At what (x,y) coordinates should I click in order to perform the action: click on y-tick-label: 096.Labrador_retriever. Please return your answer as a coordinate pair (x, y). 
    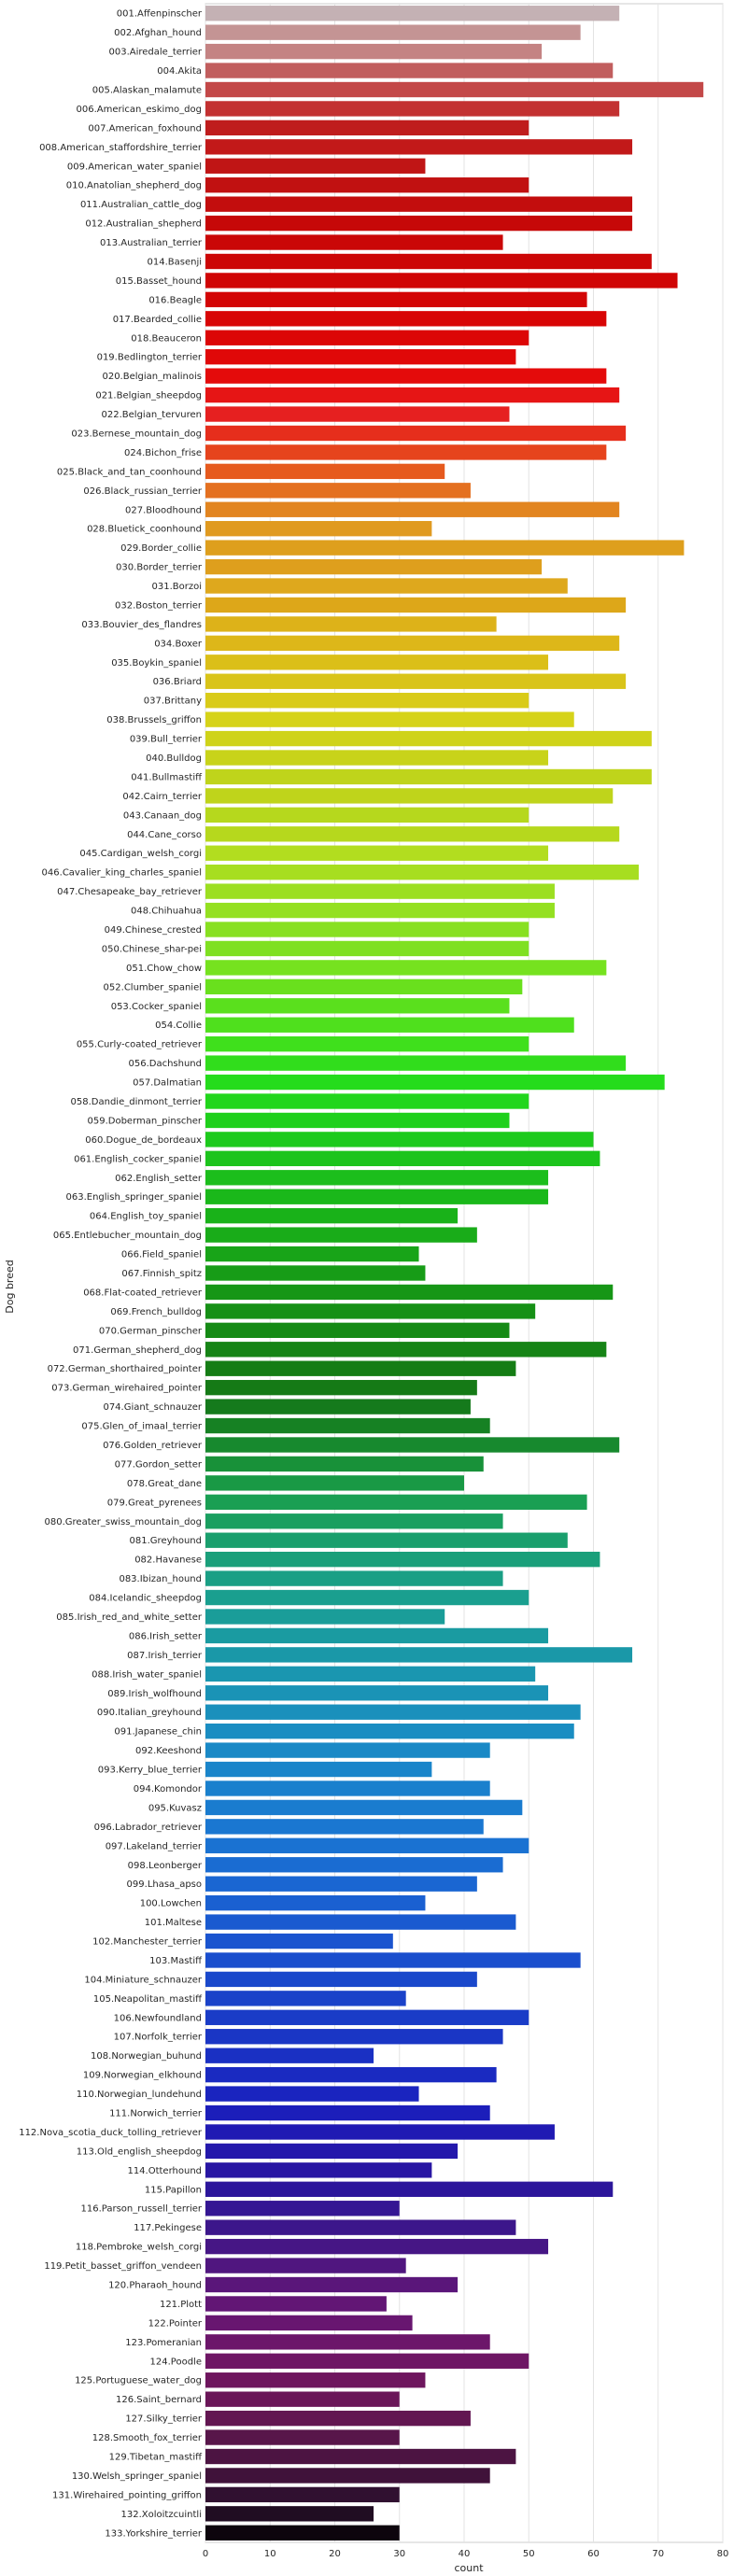
    Looking at the image, I should click on (148, 1828).